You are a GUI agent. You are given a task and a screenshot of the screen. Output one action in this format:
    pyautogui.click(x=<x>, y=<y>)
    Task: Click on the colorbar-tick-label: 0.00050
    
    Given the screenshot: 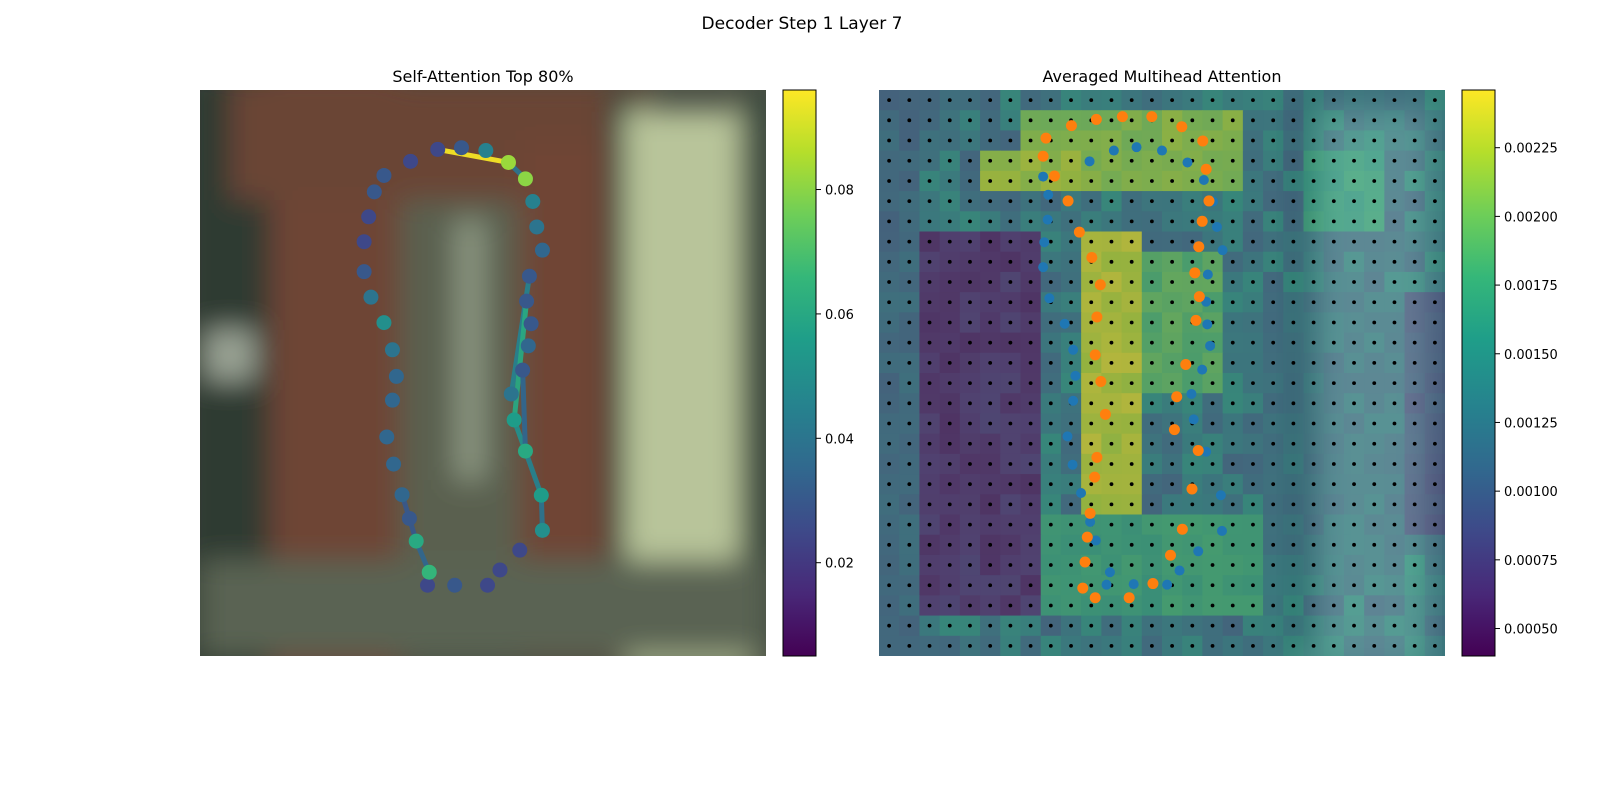 What is the action you would take?
    pyautogui.click(x=1531, y=630)
    